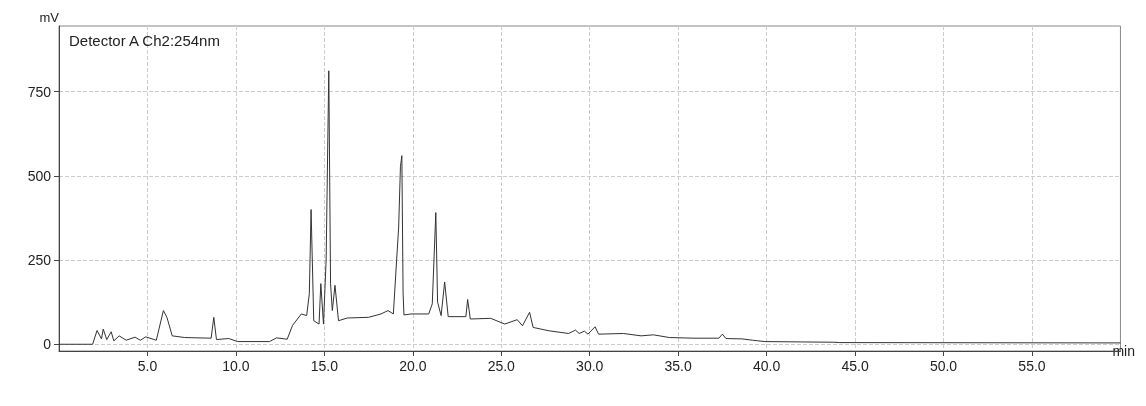  I want to click on x-tick-label: 5.0, so click(147, 366).